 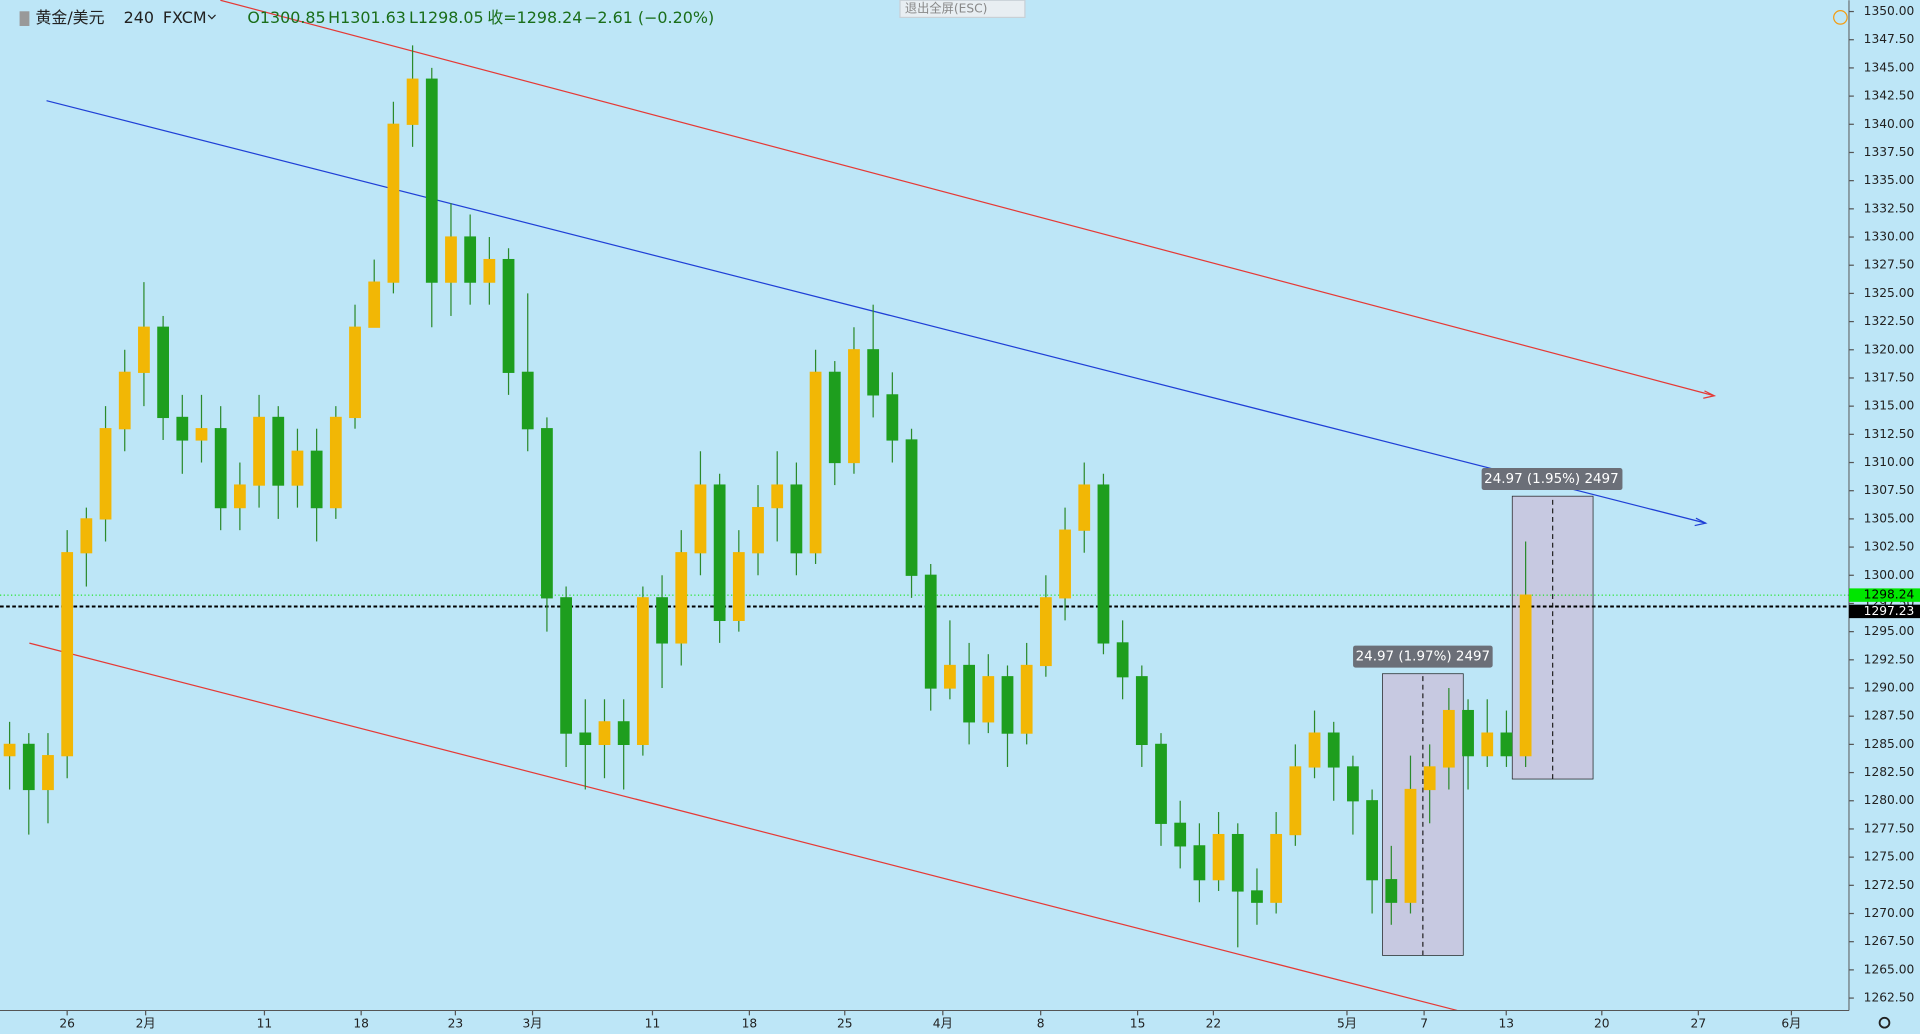 What do you see at coordinates (1889, 518) in the screenshot?
I see `y-tick-label: 1305.00` at bounding box center [1889, 518].